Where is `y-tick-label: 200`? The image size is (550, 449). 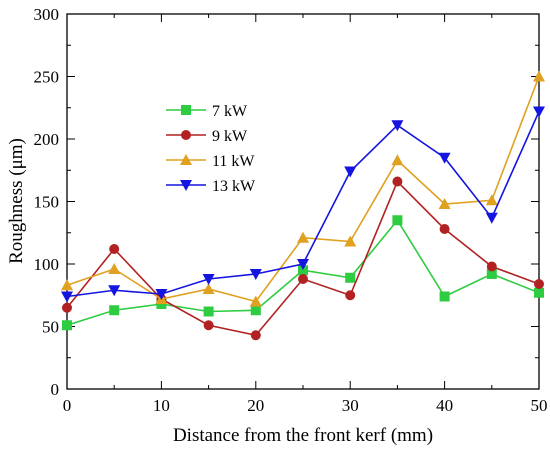 y-tick-label: 200 is located at coordinates (47, 139).